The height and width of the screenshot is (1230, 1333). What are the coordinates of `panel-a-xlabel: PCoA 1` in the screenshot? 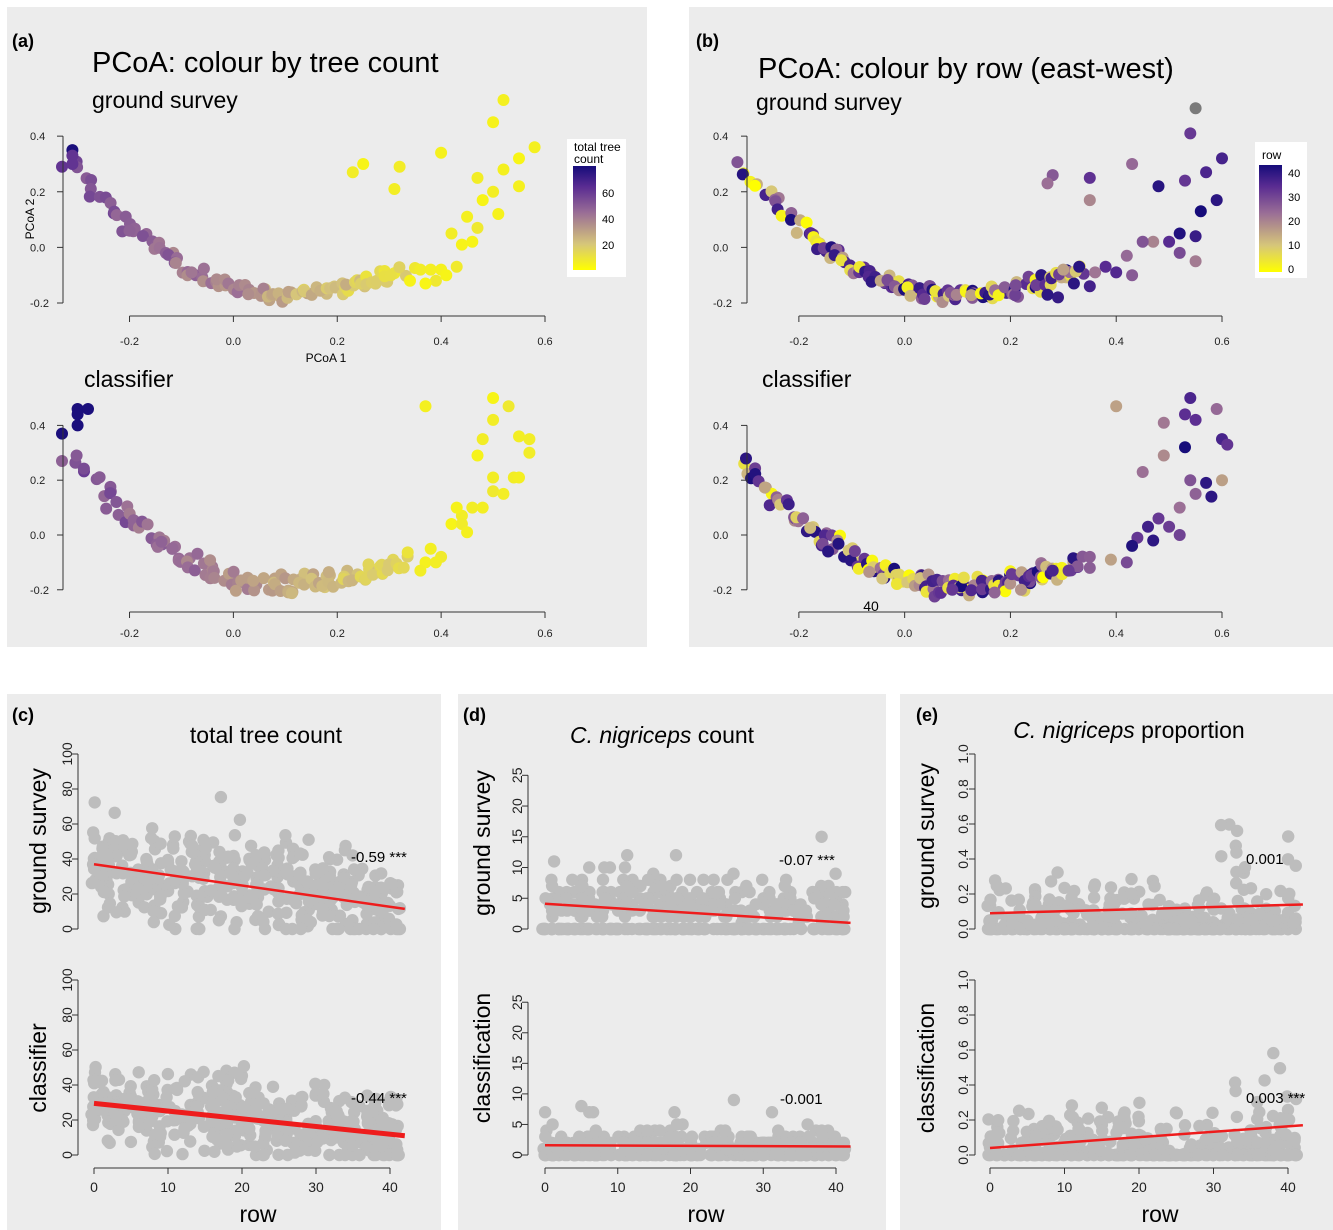 It's located at (326, 358).